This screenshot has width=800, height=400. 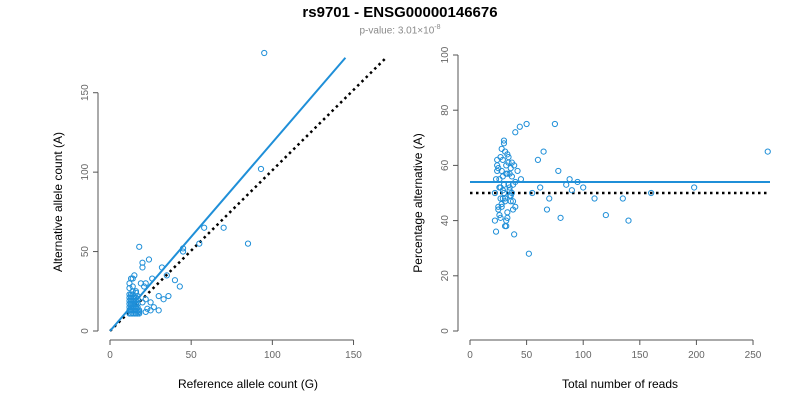 What do you see at coordinates (353, 355) in the screenshot?
I see `left-x-tick-label: 150` at bounding box center [353, 355].